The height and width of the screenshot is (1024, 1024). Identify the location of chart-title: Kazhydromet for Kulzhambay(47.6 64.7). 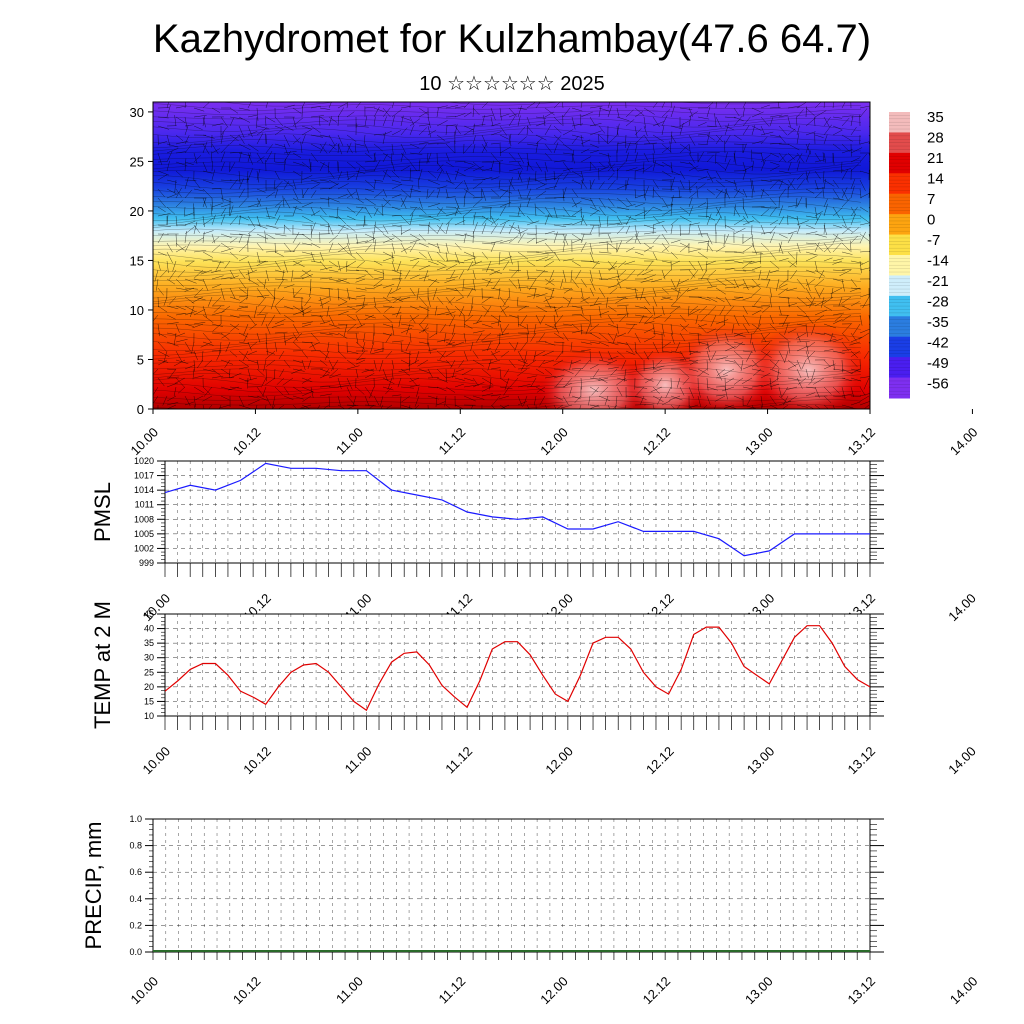
(512, 39).